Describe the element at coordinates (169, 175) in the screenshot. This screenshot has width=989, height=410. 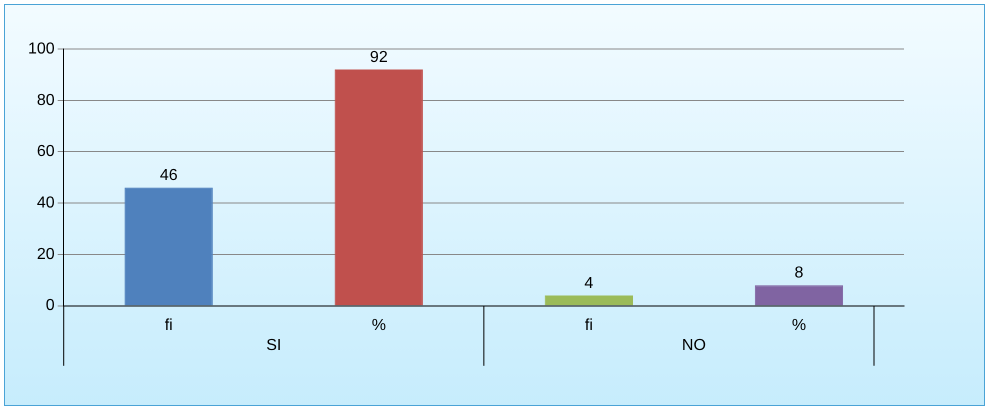
I see `data-label: 46` at that location.